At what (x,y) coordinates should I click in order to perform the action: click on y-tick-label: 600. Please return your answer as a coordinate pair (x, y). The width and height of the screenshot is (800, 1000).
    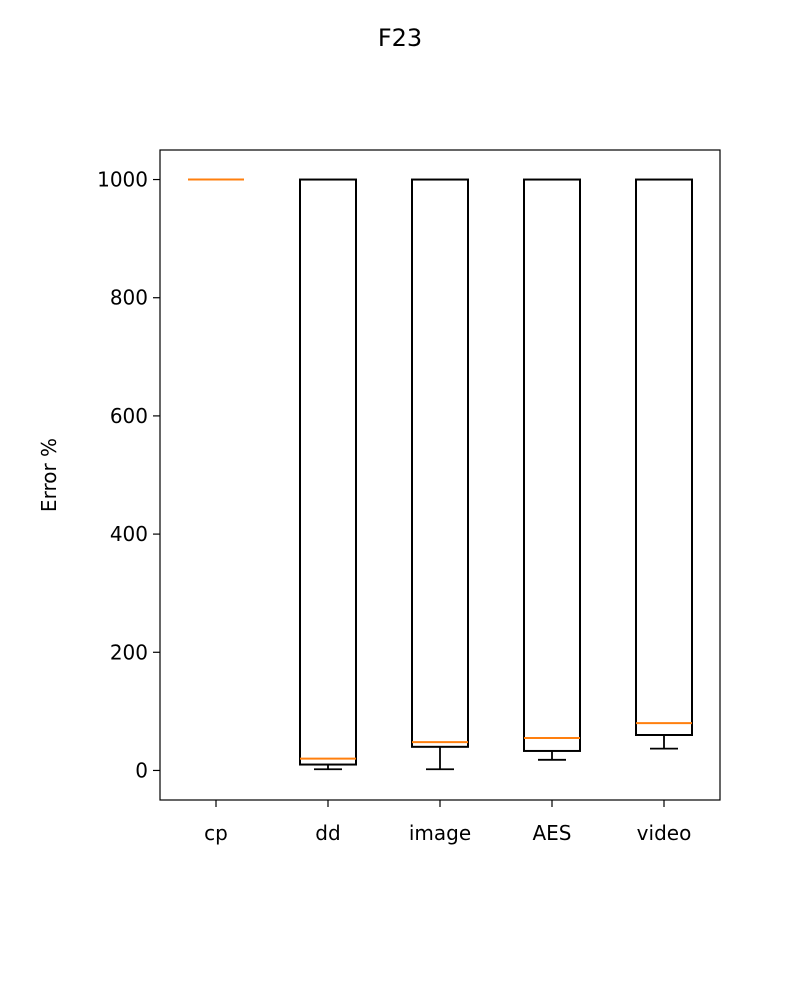
    Looking at the image, I should click on (129, 416).